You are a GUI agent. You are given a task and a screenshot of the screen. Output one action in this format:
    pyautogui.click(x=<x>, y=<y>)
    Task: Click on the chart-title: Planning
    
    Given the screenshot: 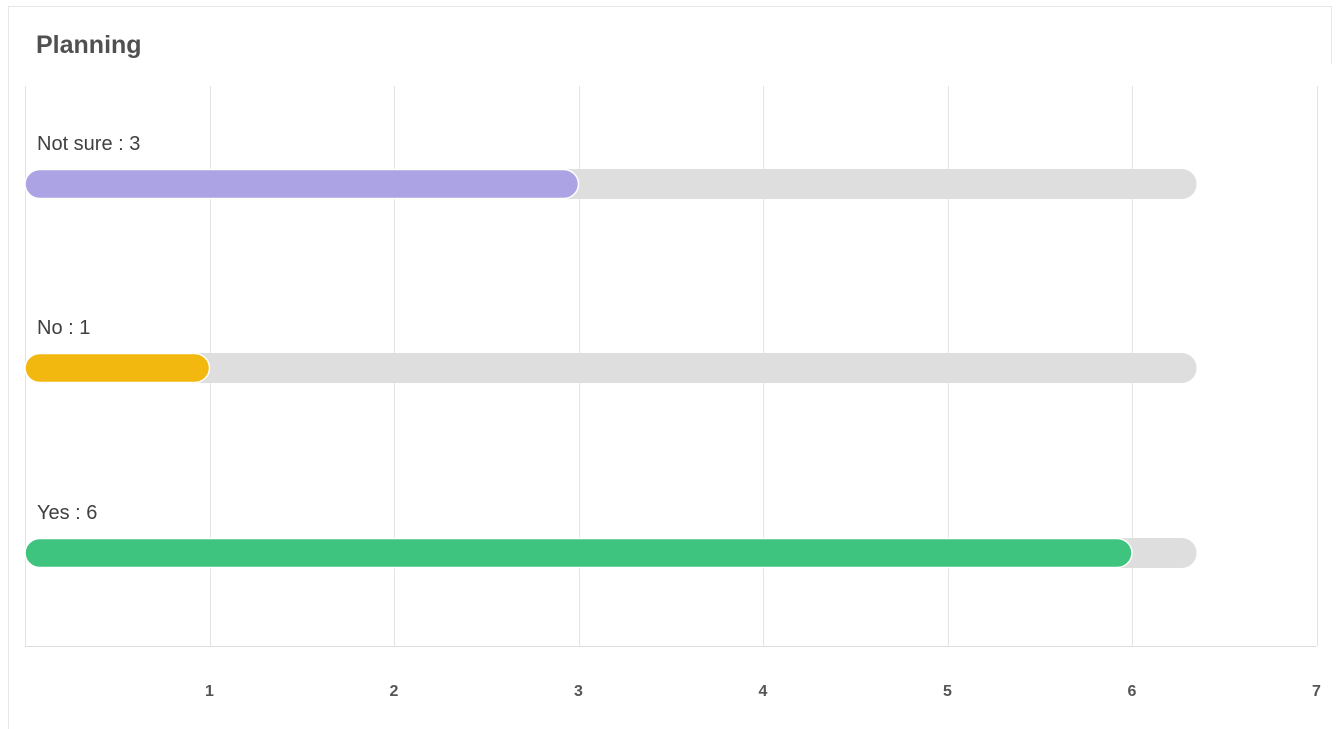 What is the action you would take?
    pyautogui.click(x=89, y=45)
    